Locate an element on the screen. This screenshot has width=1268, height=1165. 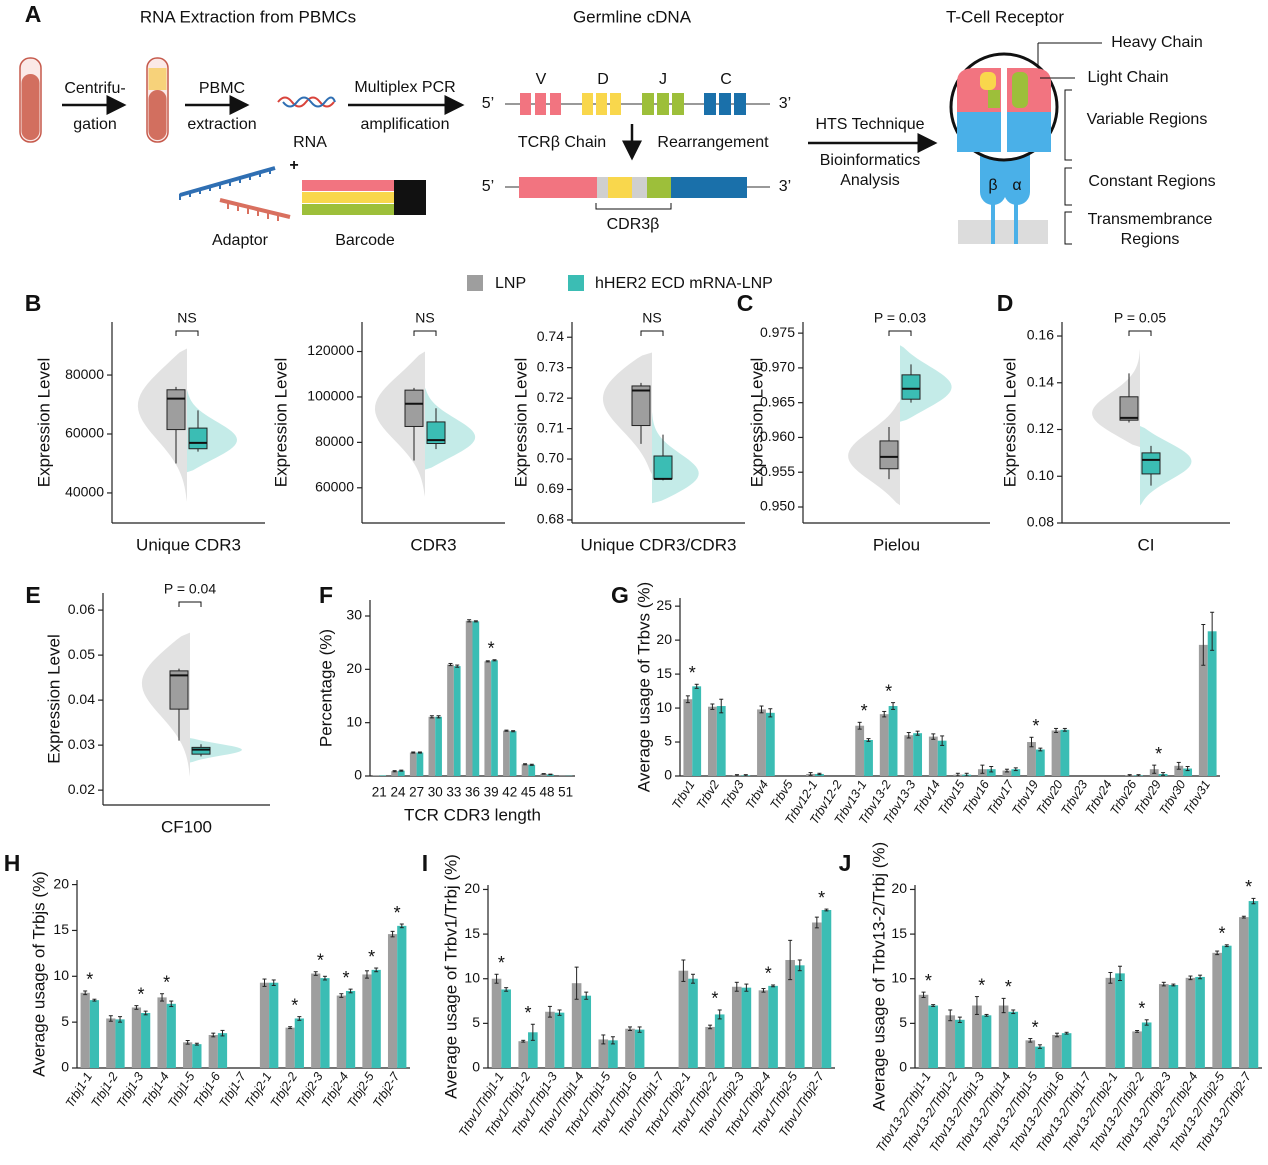
y-tick-label: 80000 is located at coordinates (334, 441).